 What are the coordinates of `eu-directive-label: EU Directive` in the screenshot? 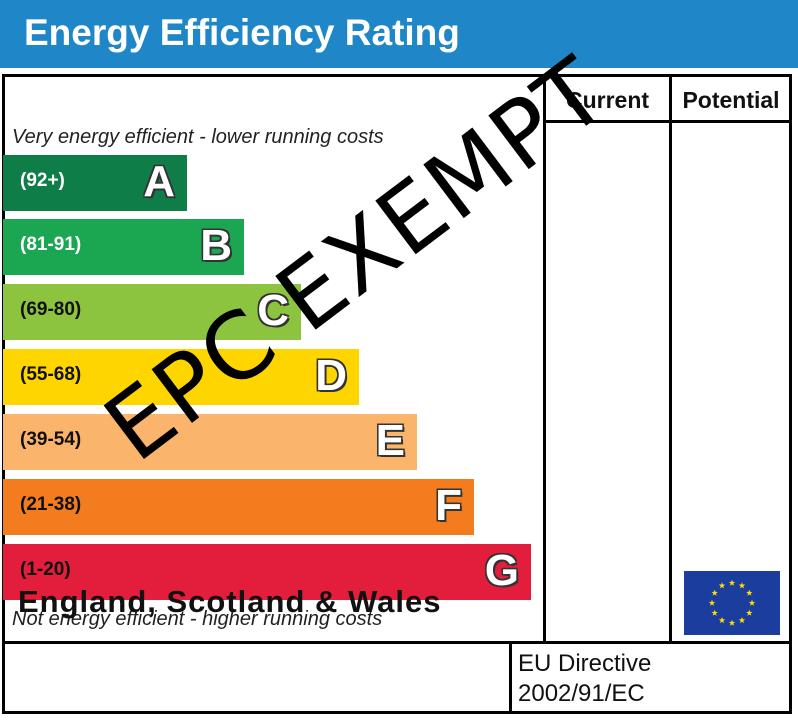 It's located at (585, 663).